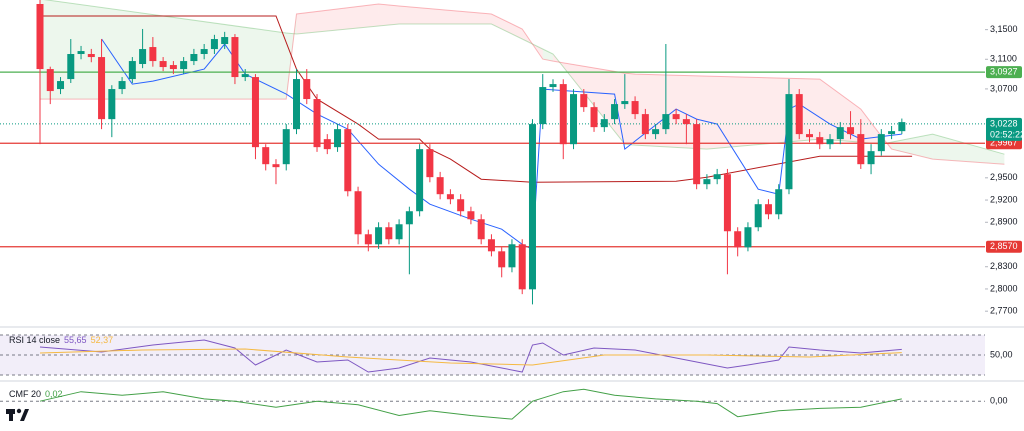  I want to click on tradingview-logo, so click(17, 414).